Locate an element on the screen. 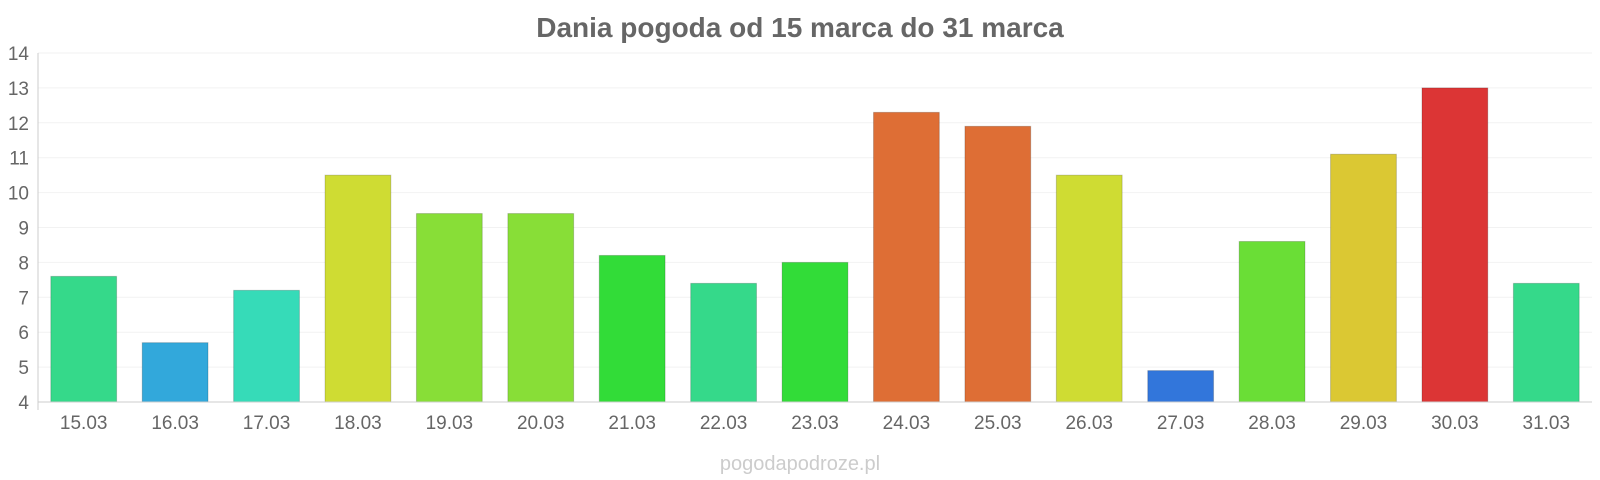 The image size is (1600, 480). x-tick-label: 22.03 is located at coordinates (724, 423).